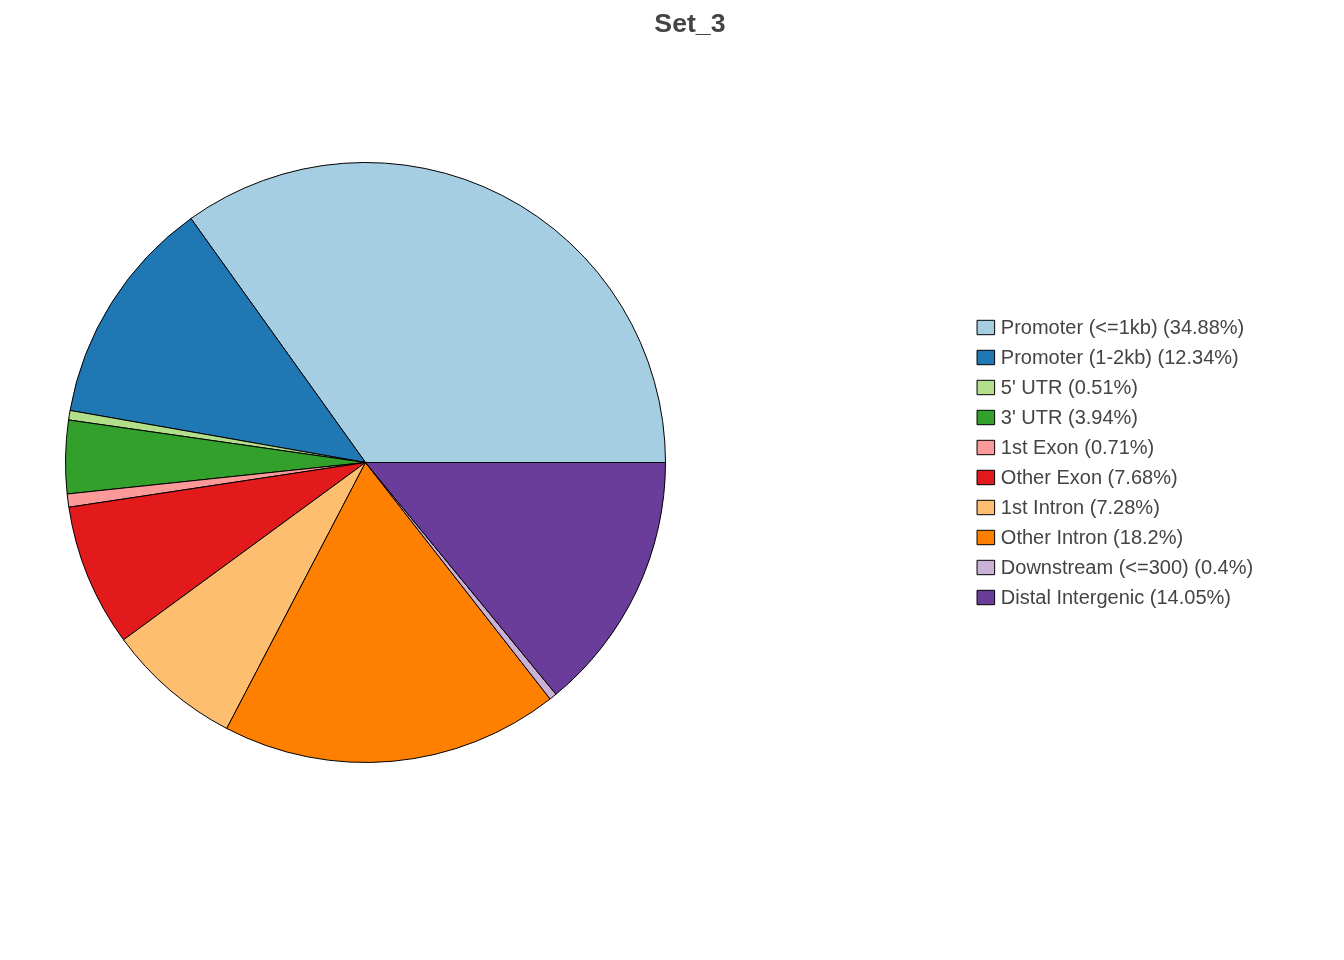 The height and width of the screenshot is (960, 1344). Describe the element at coordinates (1122, 327) in the screenshot. I see `legend-label: Promoter (<=1kb) (34.88%)` at that location.